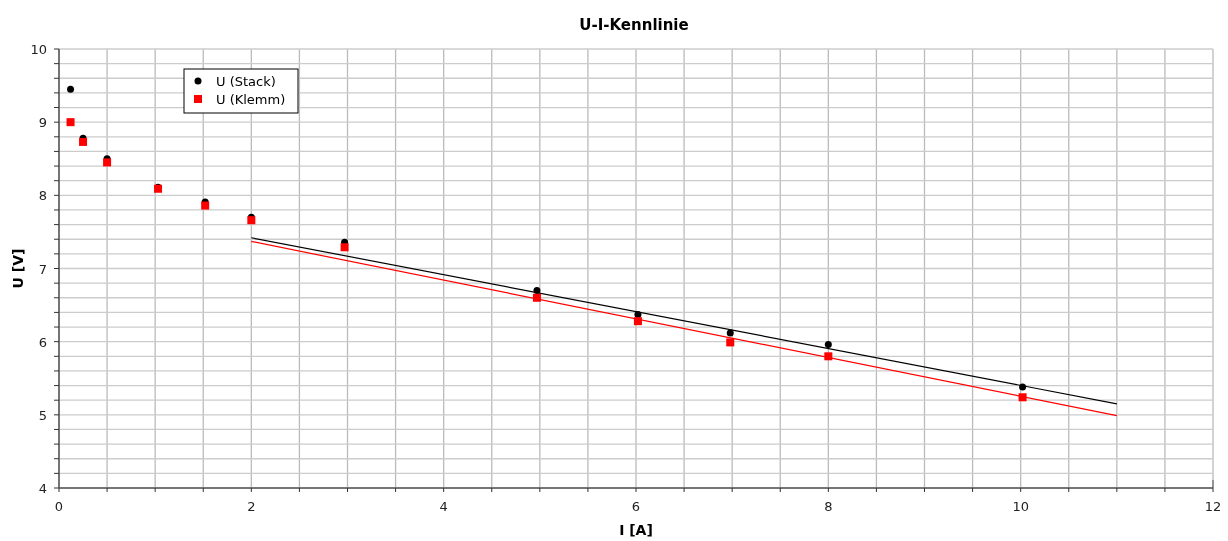 Image resolution: width=1228 pixels, height=541 pixels. What do you see at coordinates (634, 25) in the screenshot?
I see `chart-title: U-I-Kennlinie` at bounding box center [634, 25].